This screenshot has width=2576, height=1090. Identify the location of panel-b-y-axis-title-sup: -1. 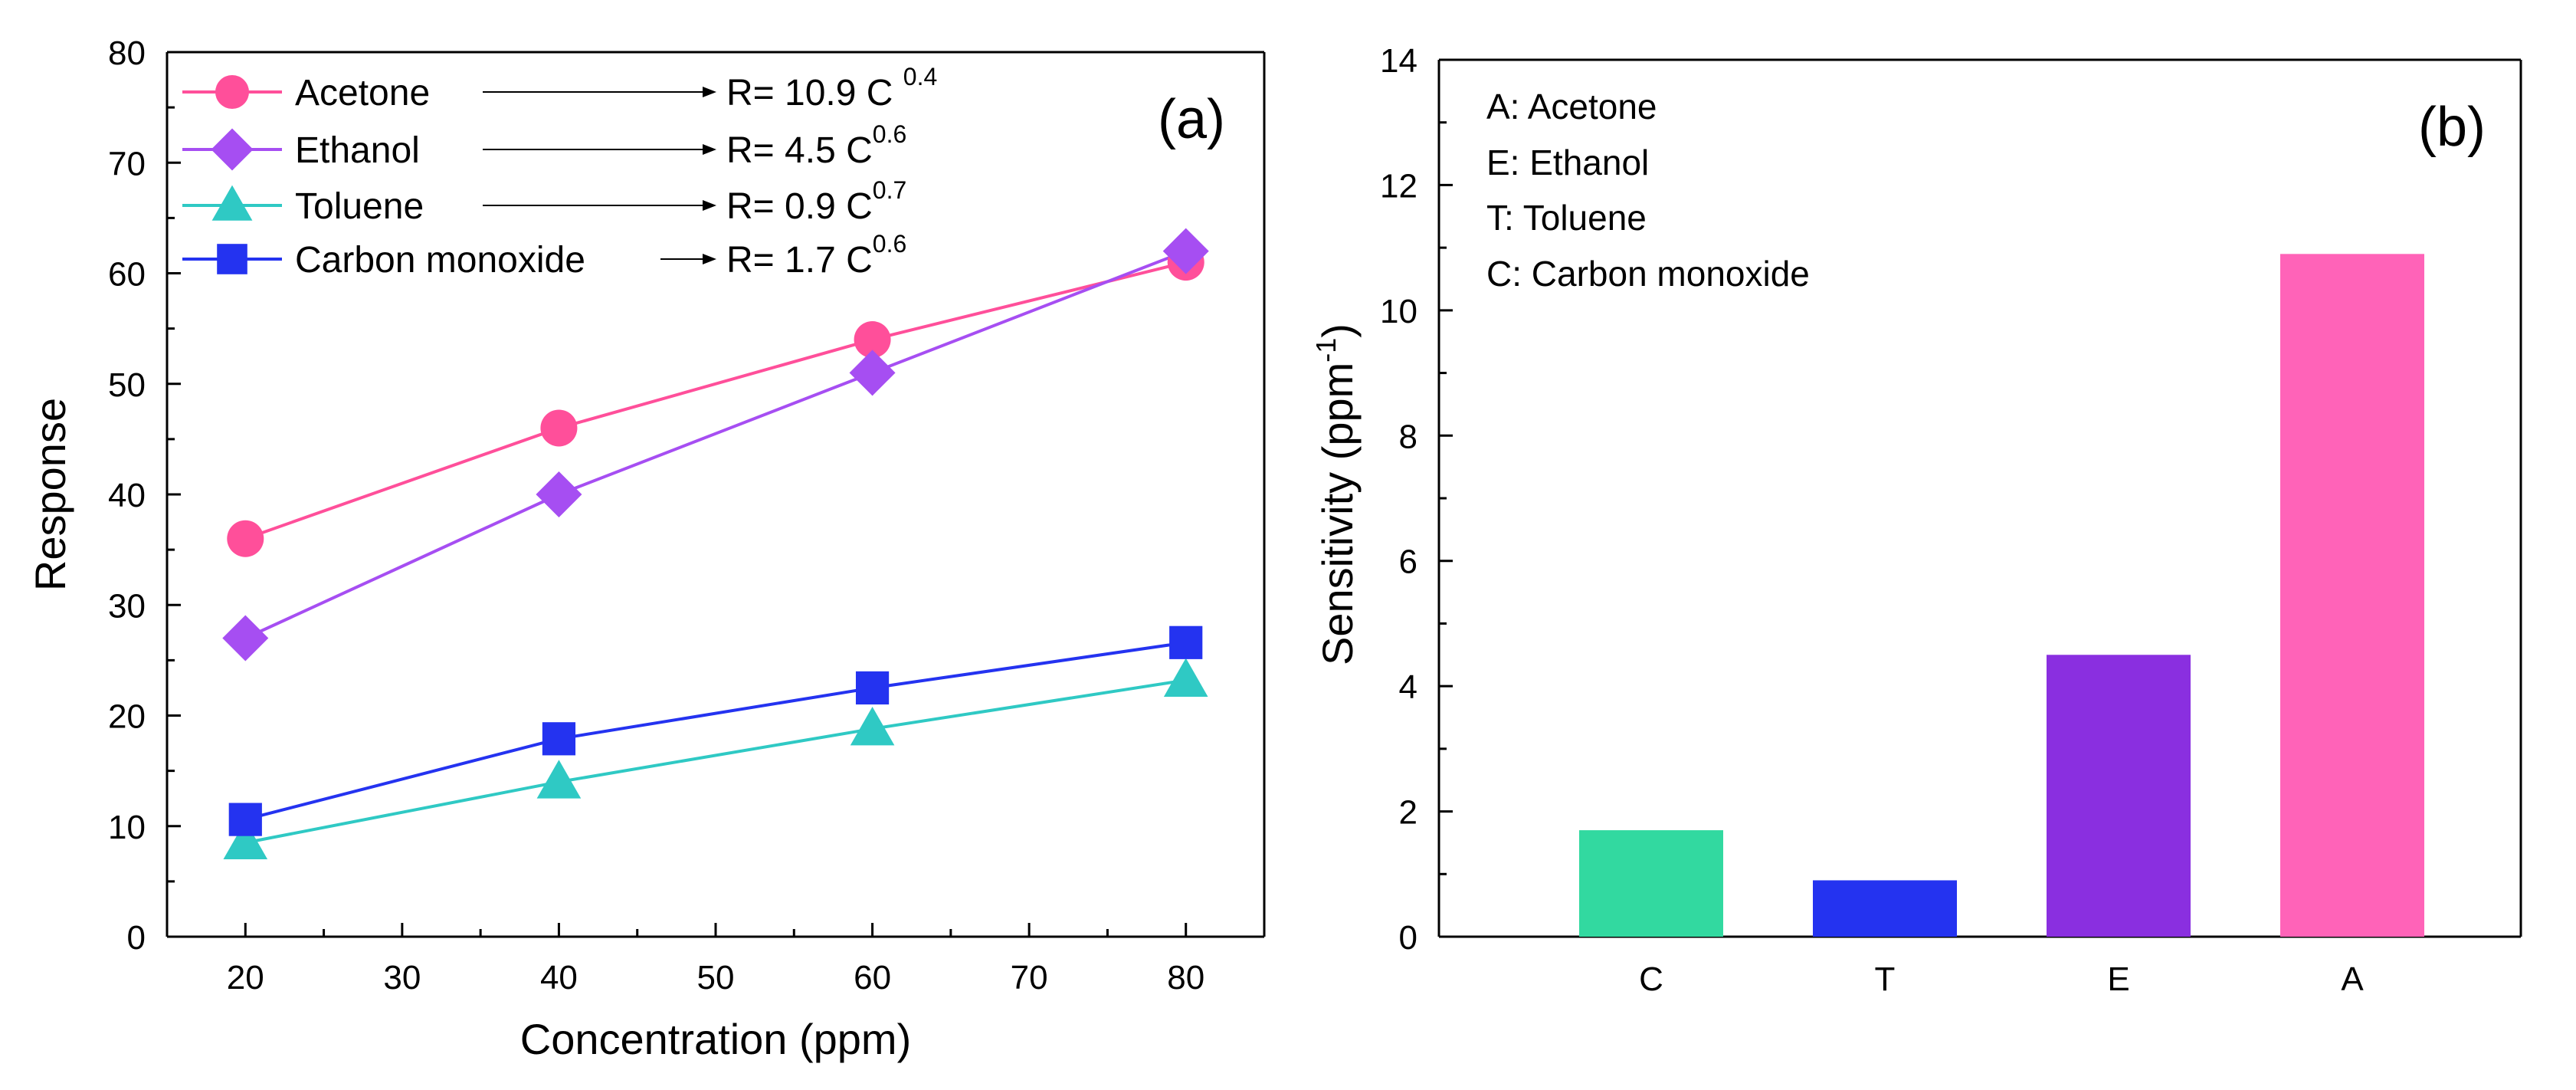
(1326, 350).